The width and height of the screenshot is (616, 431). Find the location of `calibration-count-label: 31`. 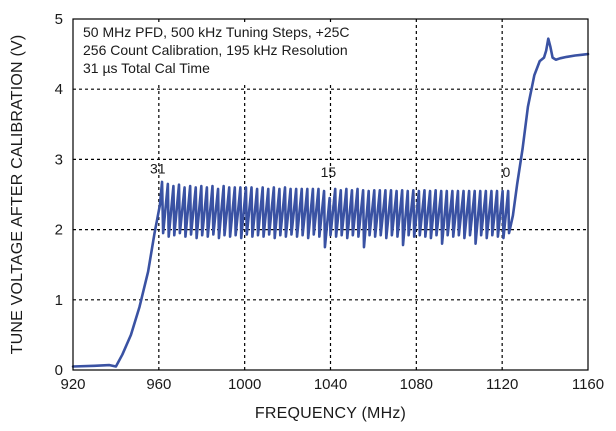

calibration-count-label: 31 is located at coordinates (158, 168).